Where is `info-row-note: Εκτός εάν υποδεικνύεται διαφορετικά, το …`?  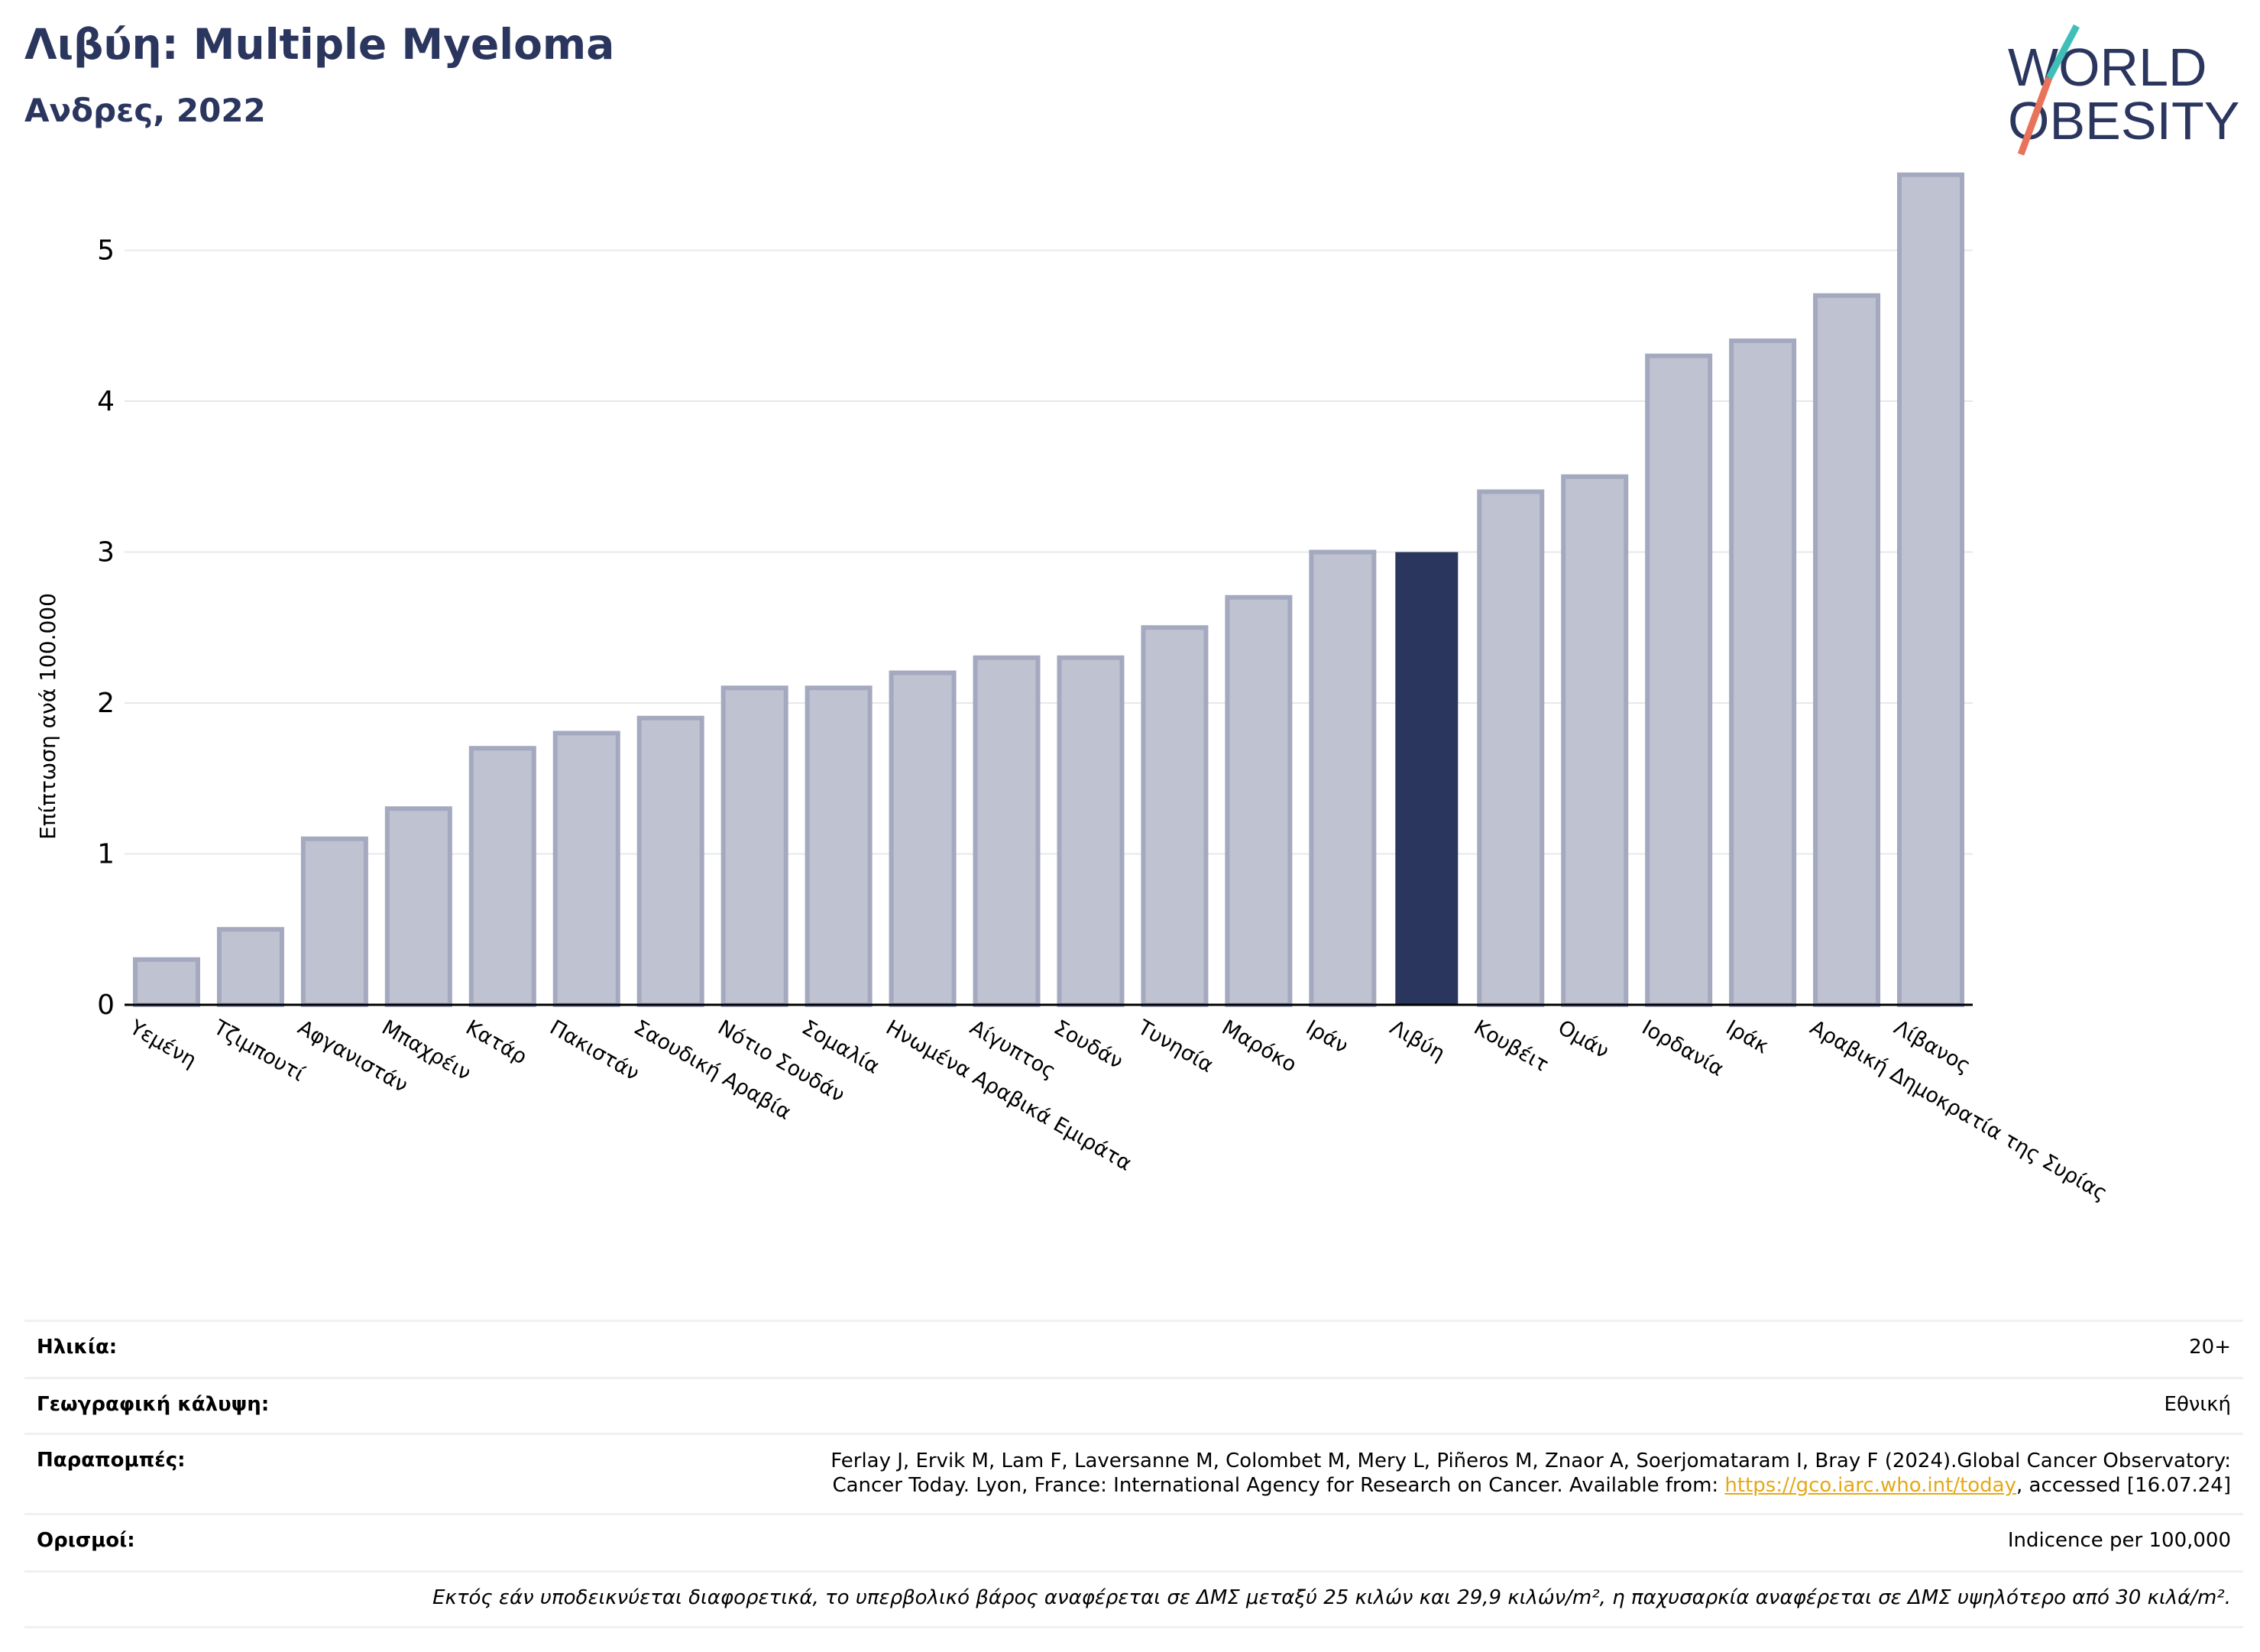 info-row-note: Εκτός εάν υποδεικνύεται διαφορετικά, το … is located at coordinates (1133, 1599).